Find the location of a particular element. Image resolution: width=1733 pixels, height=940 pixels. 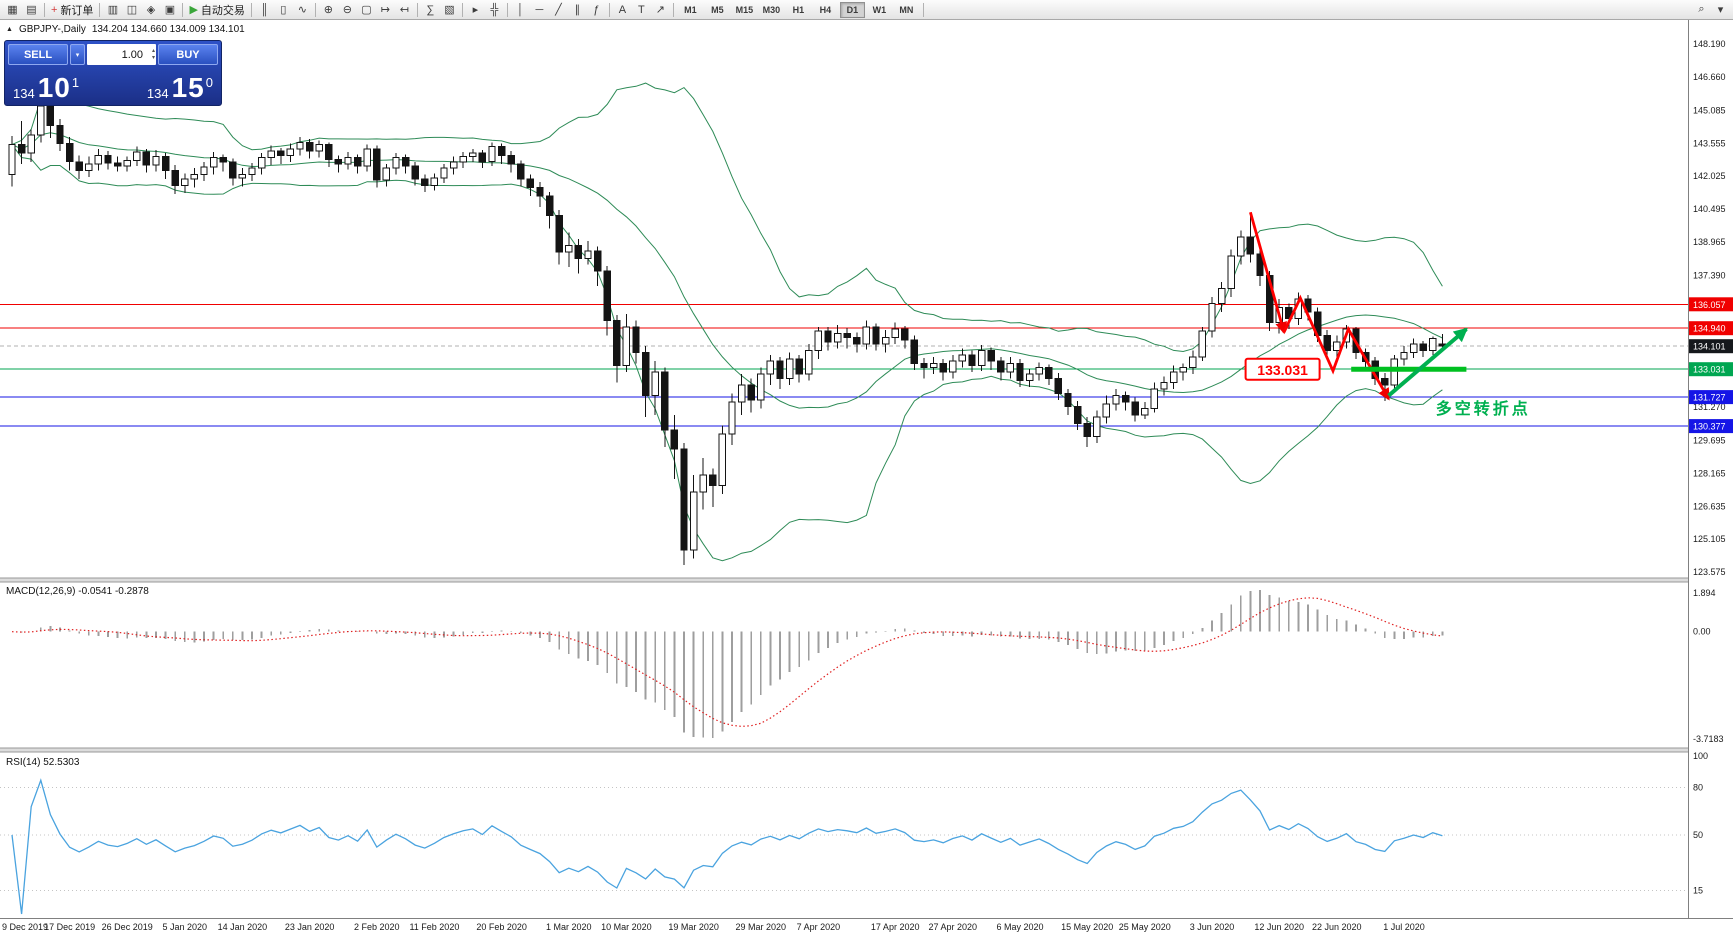

price-tick-label: 143.555 is located at coordinates (1709, 143).